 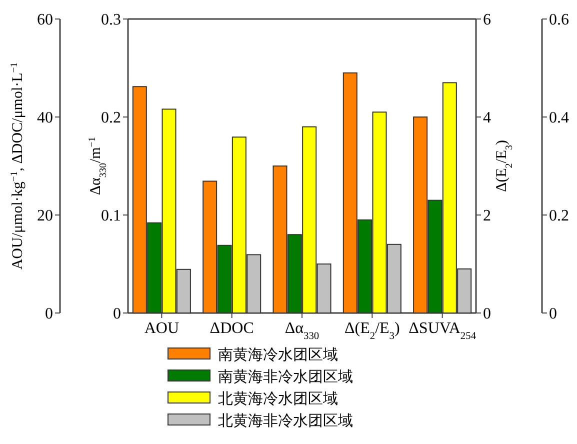 I want to click on x-tick-label: Δα$_{330}$, so click(x=302, y=331).